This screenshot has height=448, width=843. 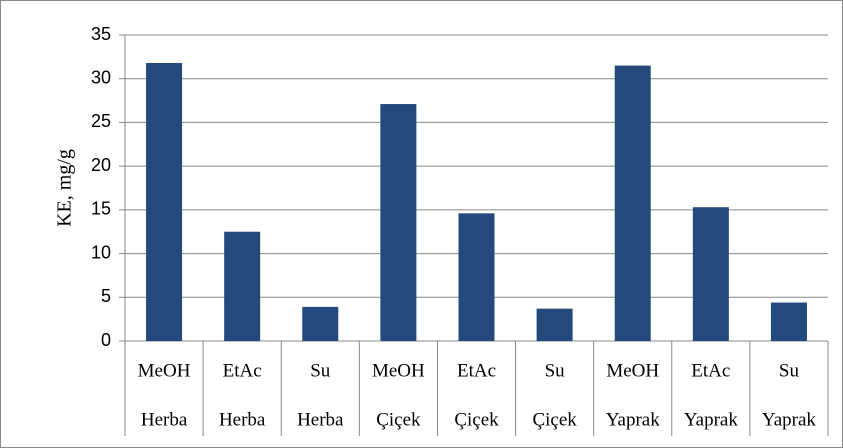 I want to click on y-tick-label: 5, so click(x=106, y=296).